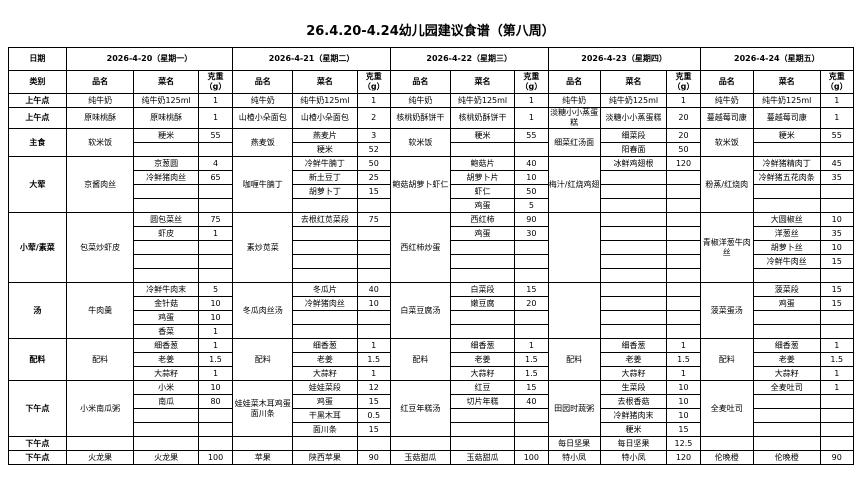 This screenshot has height=502, width=861. I want to click on item-cell: 去根香菇, so click(633, 401).